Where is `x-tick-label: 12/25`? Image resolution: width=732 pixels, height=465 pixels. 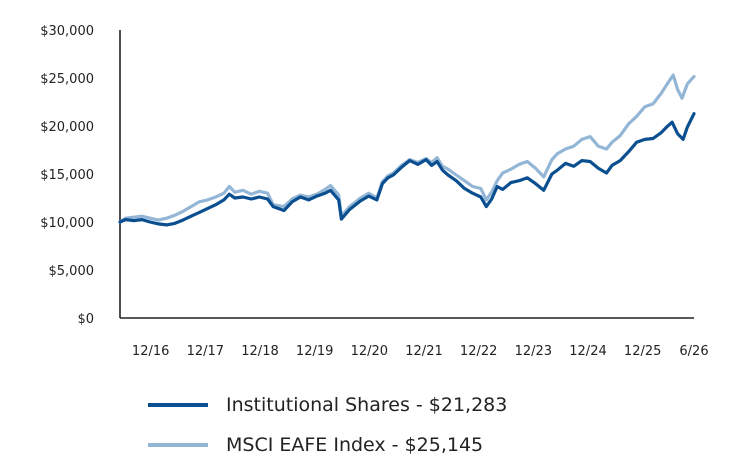 x-tick-label: 12/25 is located at coordinates (642, 351).